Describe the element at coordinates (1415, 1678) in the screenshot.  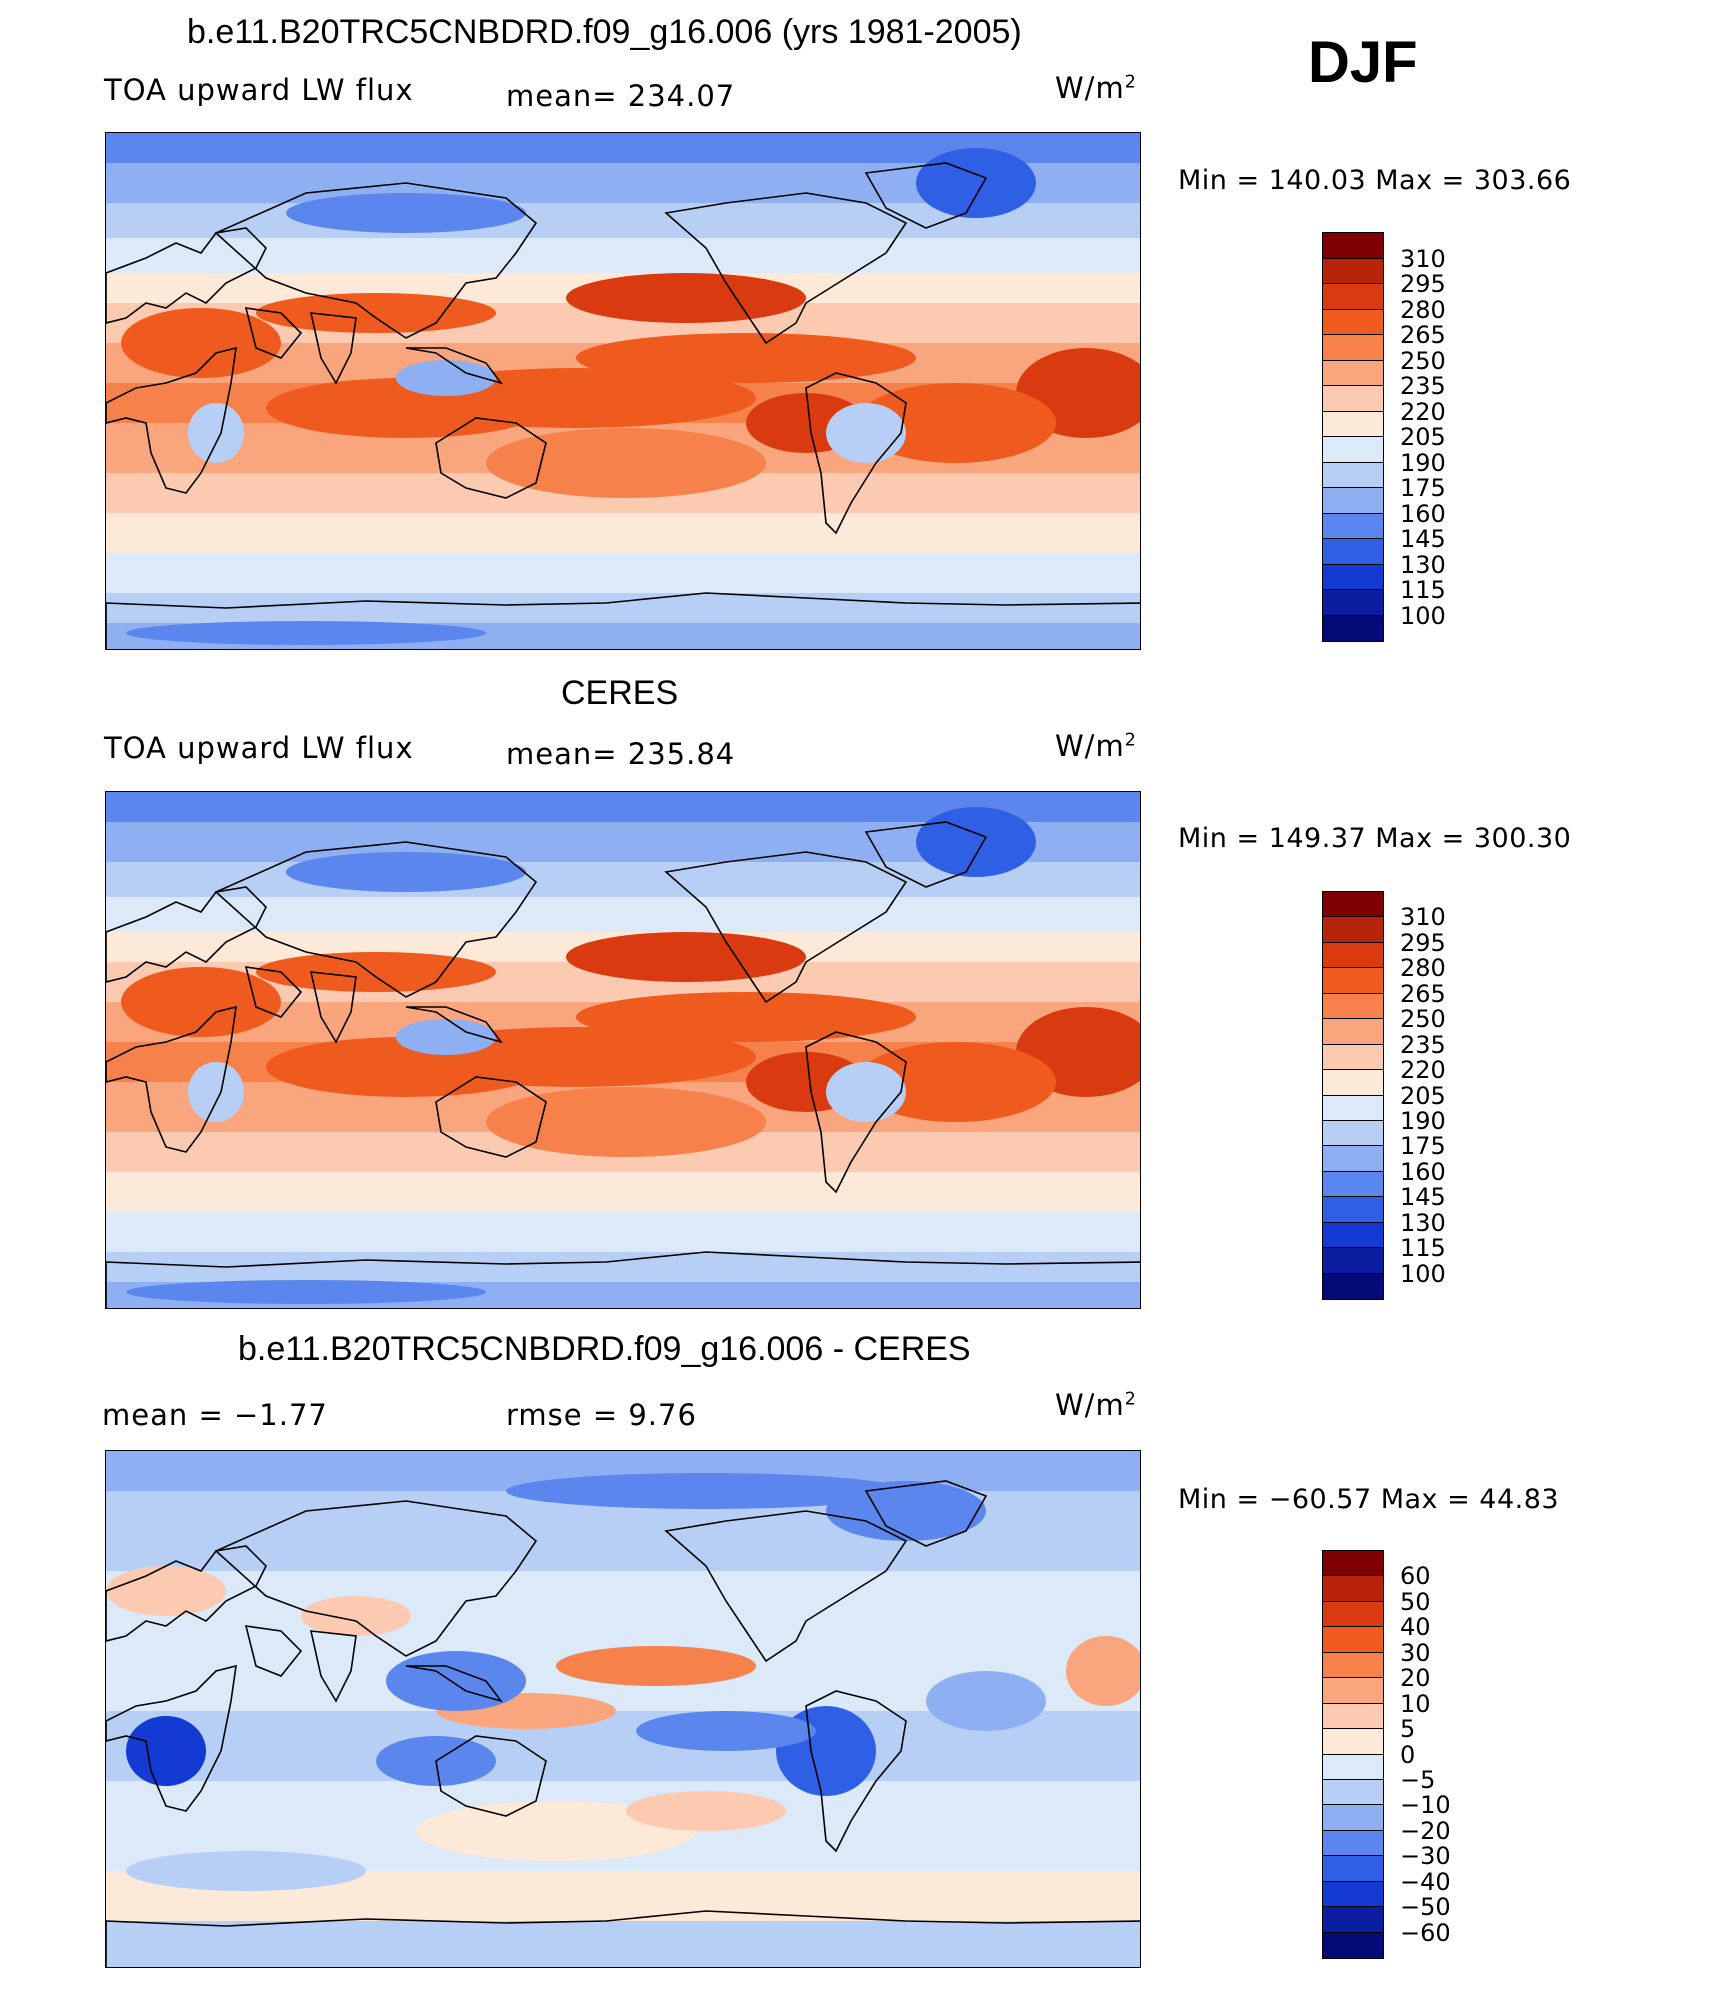
I see `colorbar-label: 20` at that location.